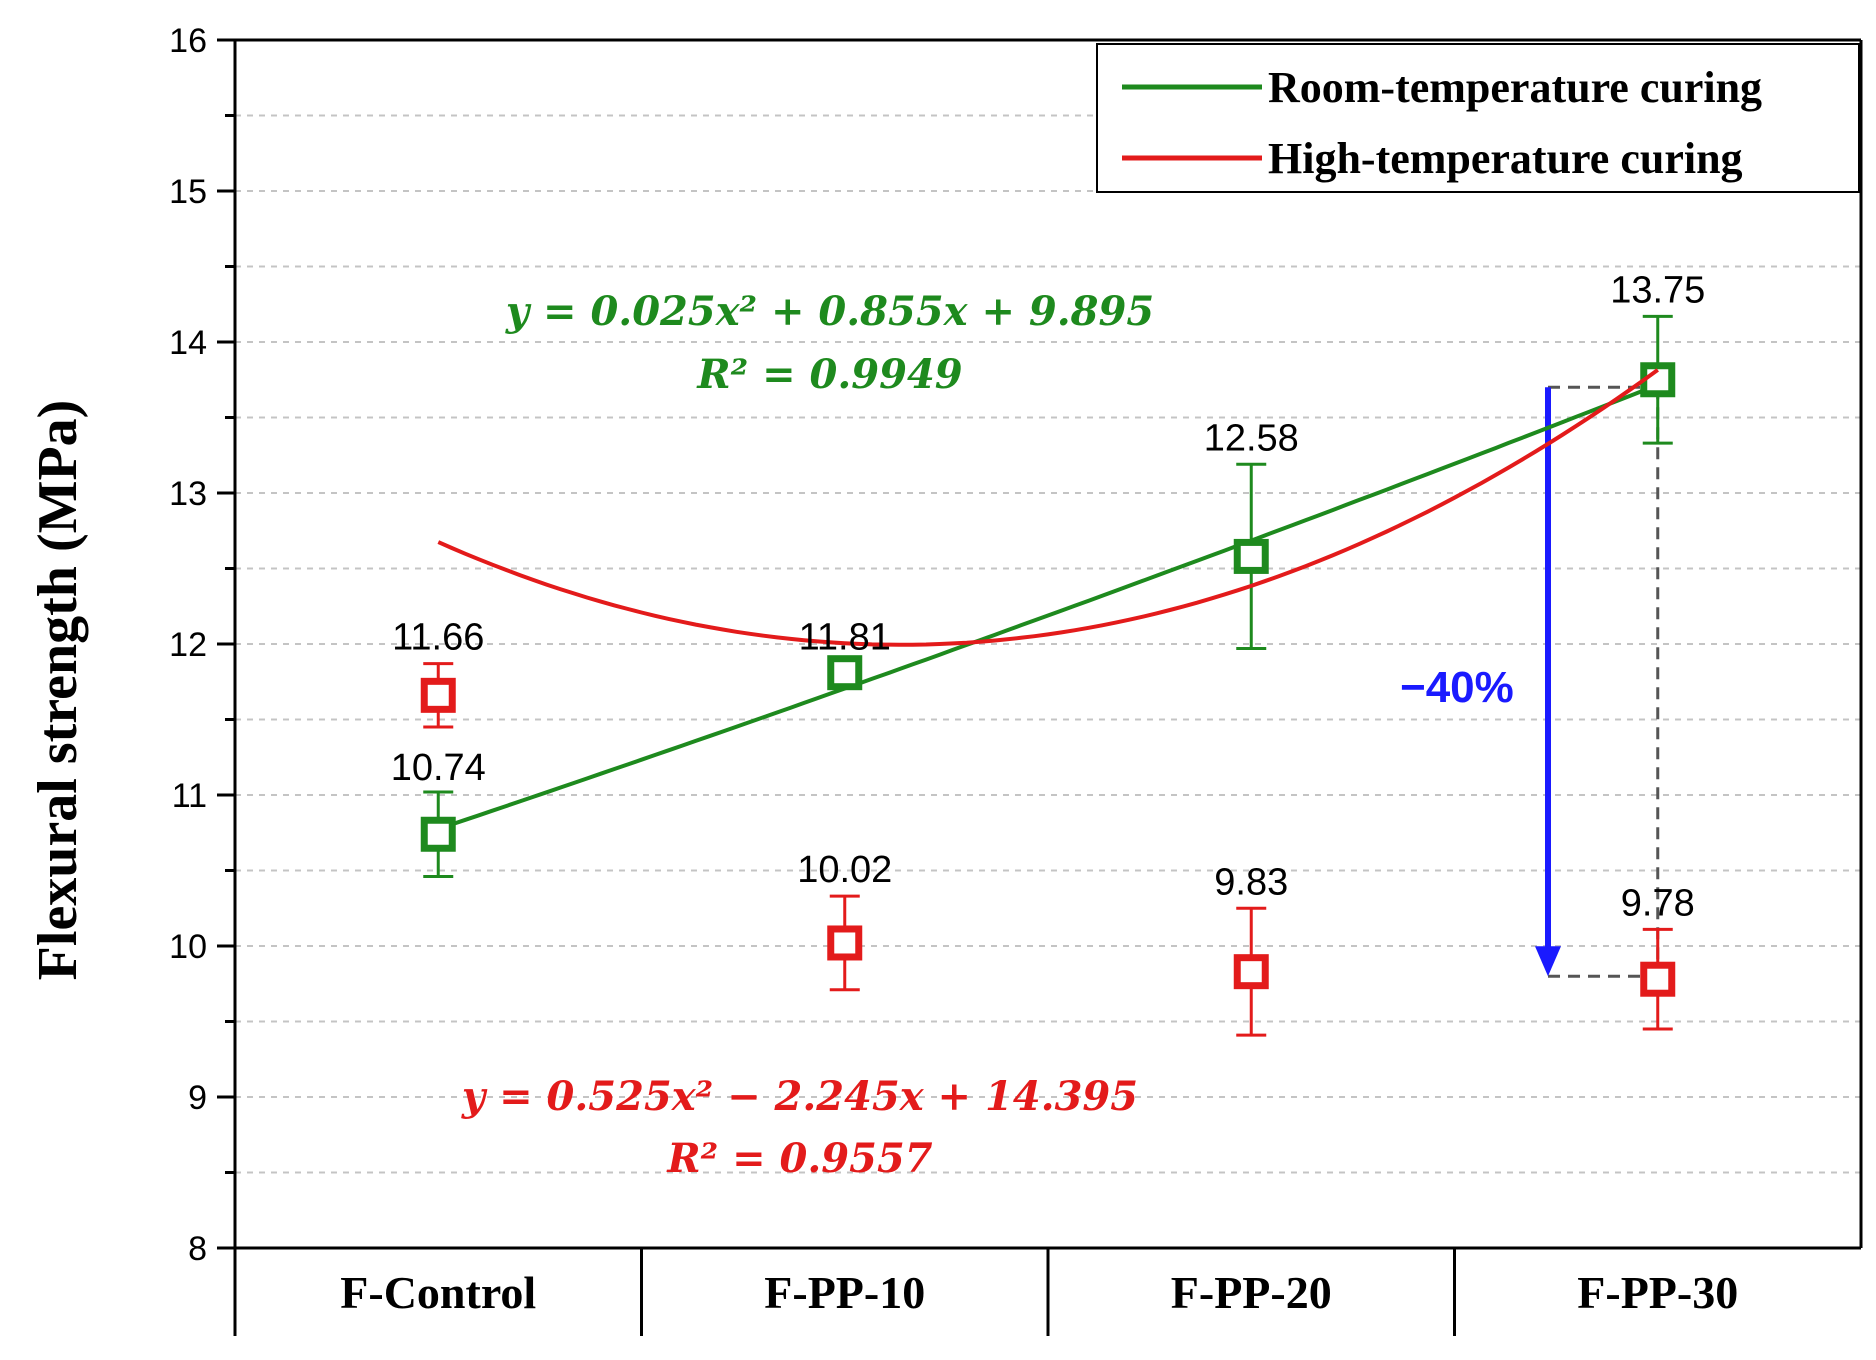  What do you see at coordinates (1548, 961) in the screenshot?
I see `reduction-arrow-head` at bounding box center [1548, 961].